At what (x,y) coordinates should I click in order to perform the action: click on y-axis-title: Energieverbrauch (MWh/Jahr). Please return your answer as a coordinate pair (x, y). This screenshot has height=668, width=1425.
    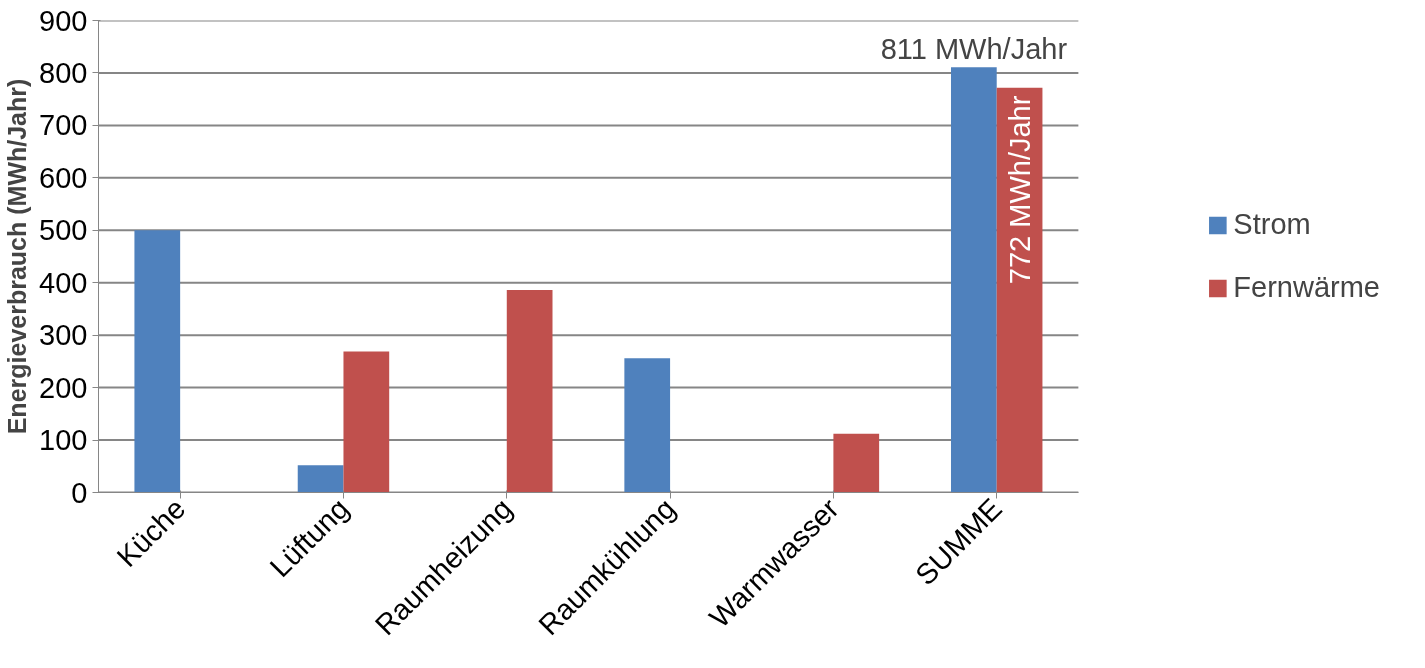
    Looking at the image, I should click on (17, 256).